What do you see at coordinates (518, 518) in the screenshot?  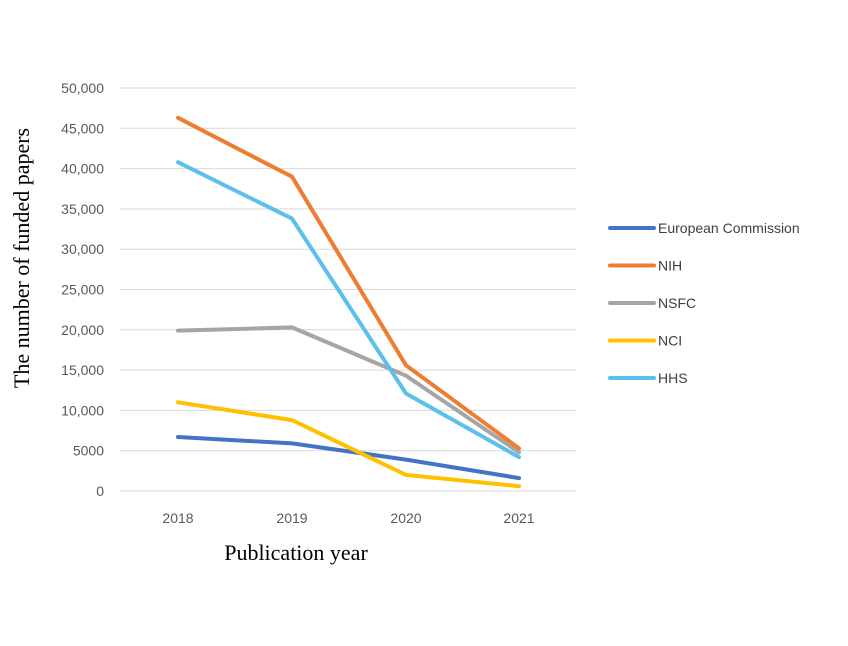 I see `x-tick-label: 2021` at bounding box center [518, 518].